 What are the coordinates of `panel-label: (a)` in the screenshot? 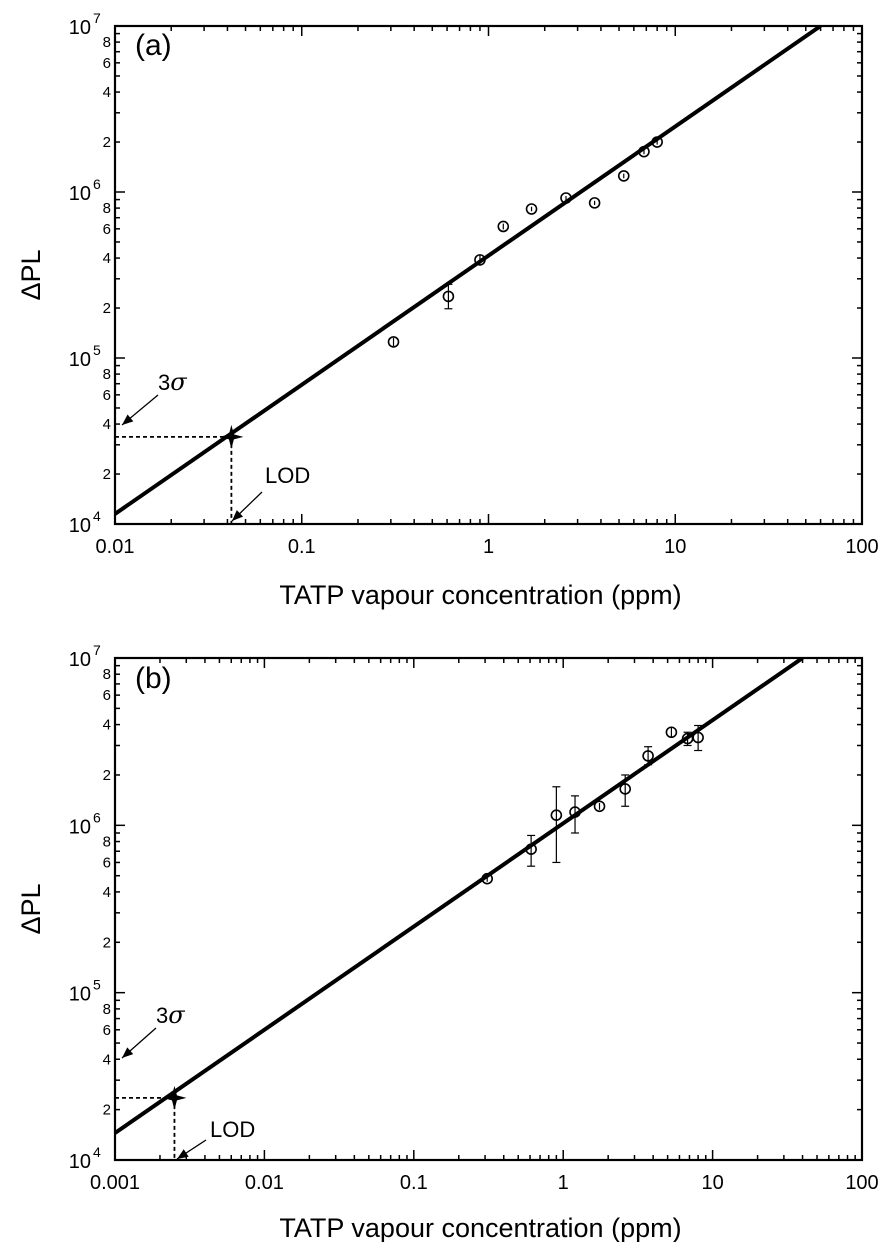 It's located at (153, 45).